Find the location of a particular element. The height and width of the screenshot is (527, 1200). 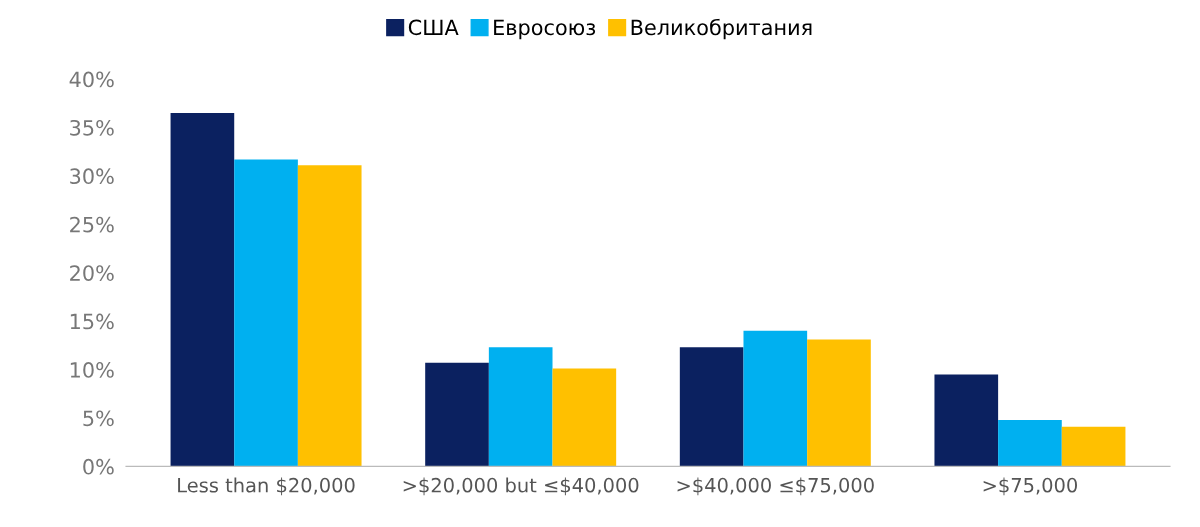

y-tick-label: 10% is located at coordinates (92, 370).